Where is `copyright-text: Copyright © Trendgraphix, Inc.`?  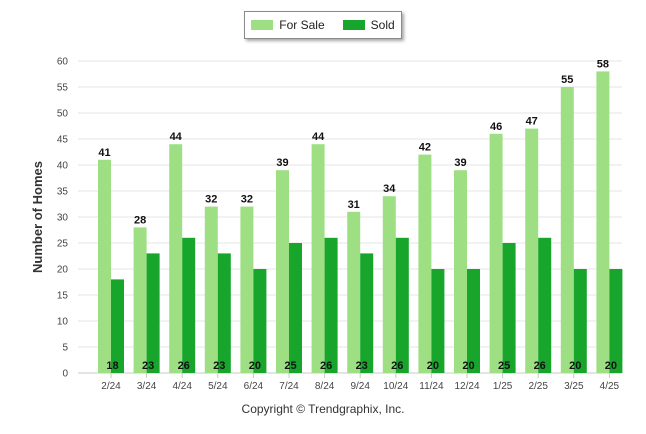 copyright-text: Copyright © Trendgraphix, Inc. is located at coordinates (323, 409).